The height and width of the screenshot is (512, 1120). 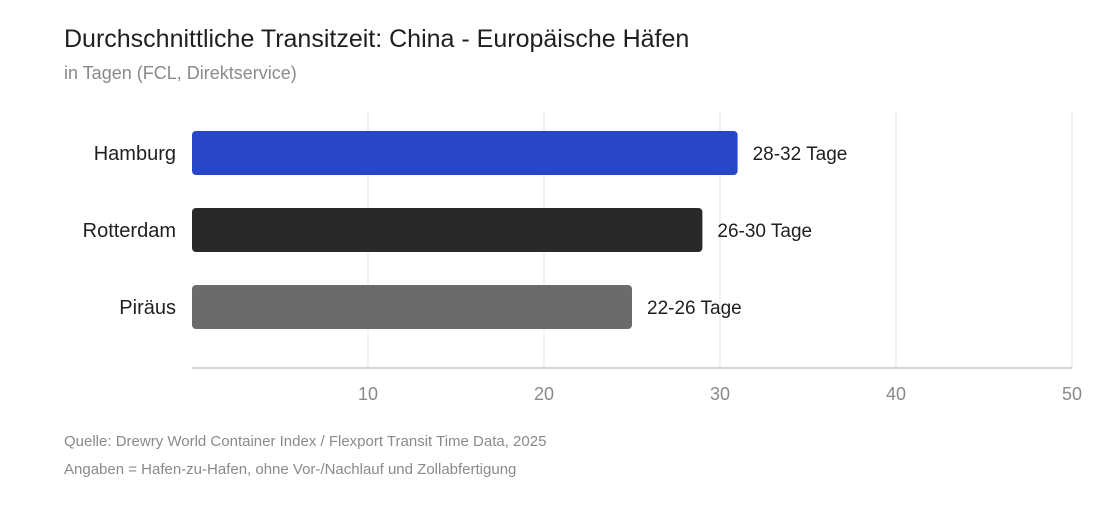 I want to click on x-tick-label-10: 10, so click(x=368, y=394).